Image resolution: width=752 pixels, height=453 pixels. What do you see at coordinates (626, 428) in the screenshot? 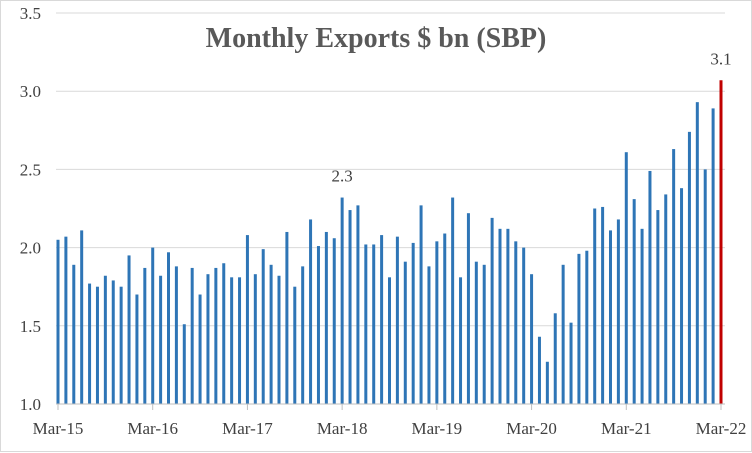
I see `x-tick-label: Mar-21` at bounding box center [626, 428].